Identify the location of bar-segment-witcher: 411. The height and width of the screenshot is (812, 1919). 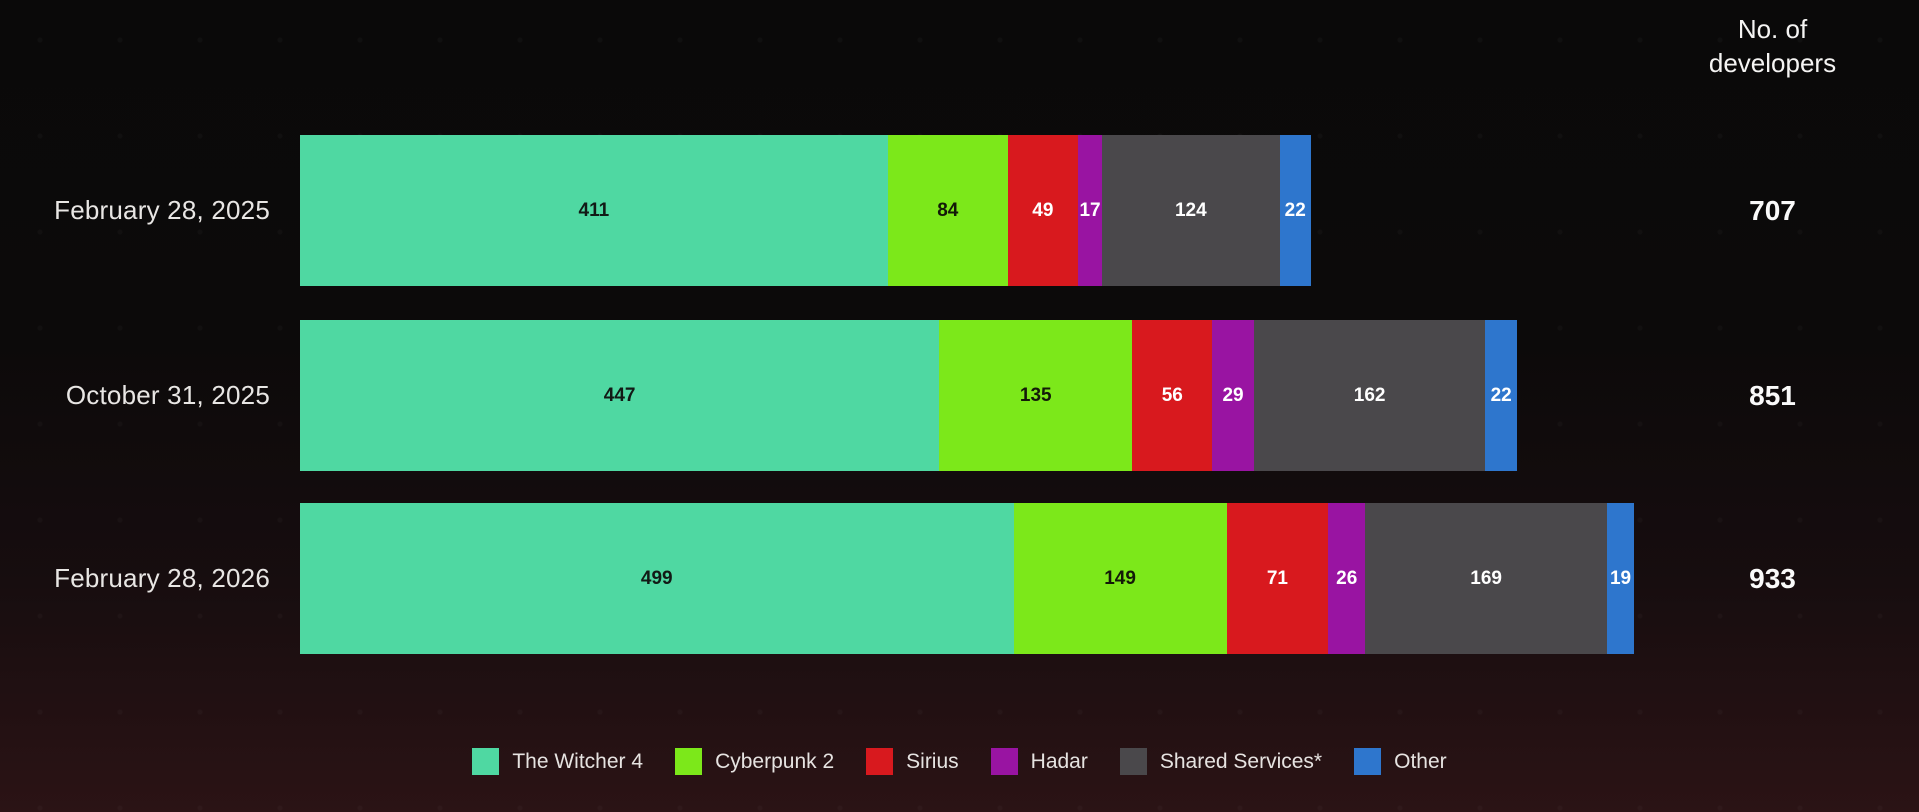
(594, 210).